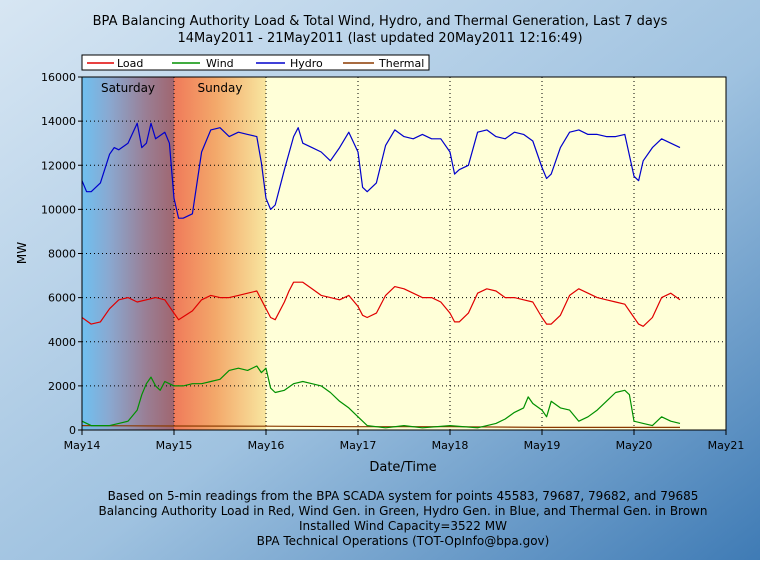  Describe the element at coordinates (266, 445) in the screenshot. I see `x-tick-label: May16` at that location.